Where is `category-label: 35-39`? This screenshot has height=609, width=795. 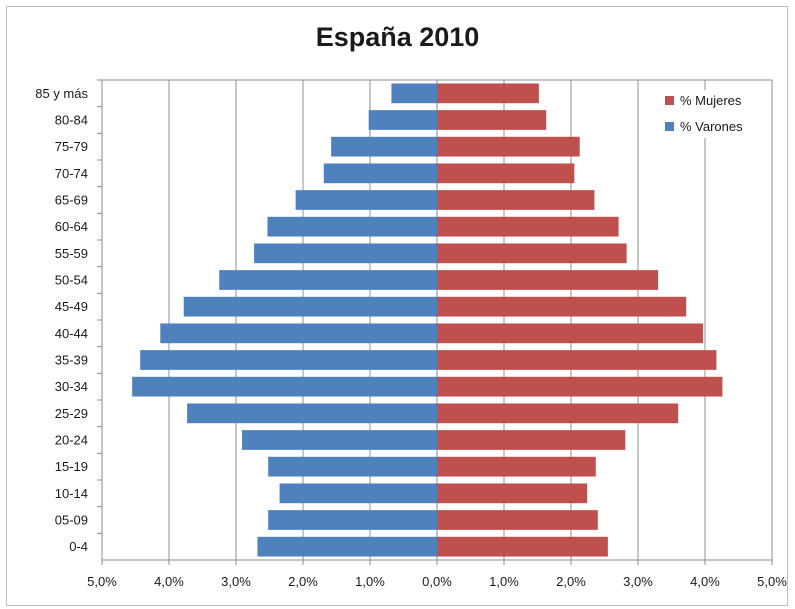 category-label: 35-39 is located at coordinates (71, 360).